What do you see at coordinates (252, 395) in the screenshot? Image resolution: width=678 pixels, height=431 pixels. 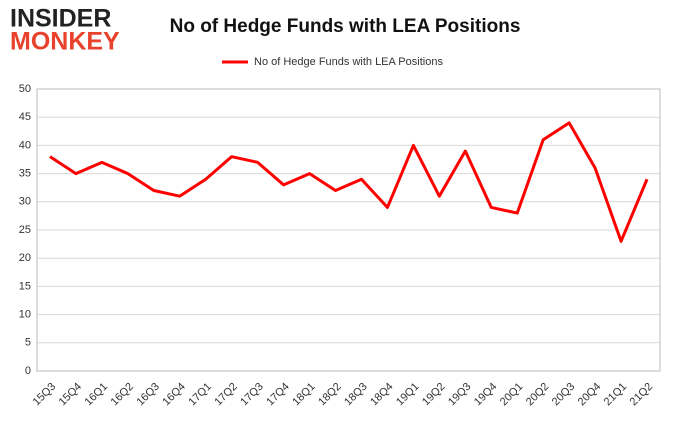 I see `x-tick-label: 17Q3` at bounding box center [252, 395].